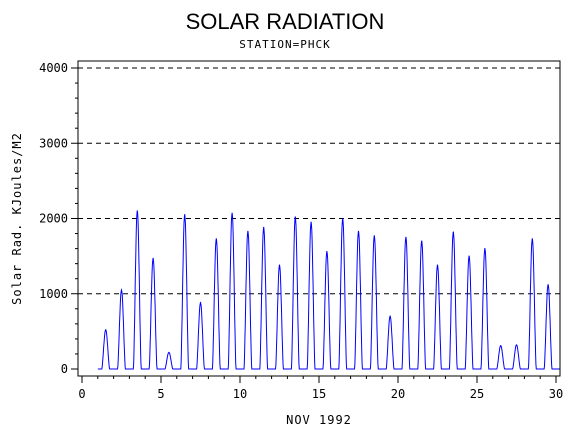  I want to click on x-axis: 0 5 10 15 20 25 30, so click(320, 388).